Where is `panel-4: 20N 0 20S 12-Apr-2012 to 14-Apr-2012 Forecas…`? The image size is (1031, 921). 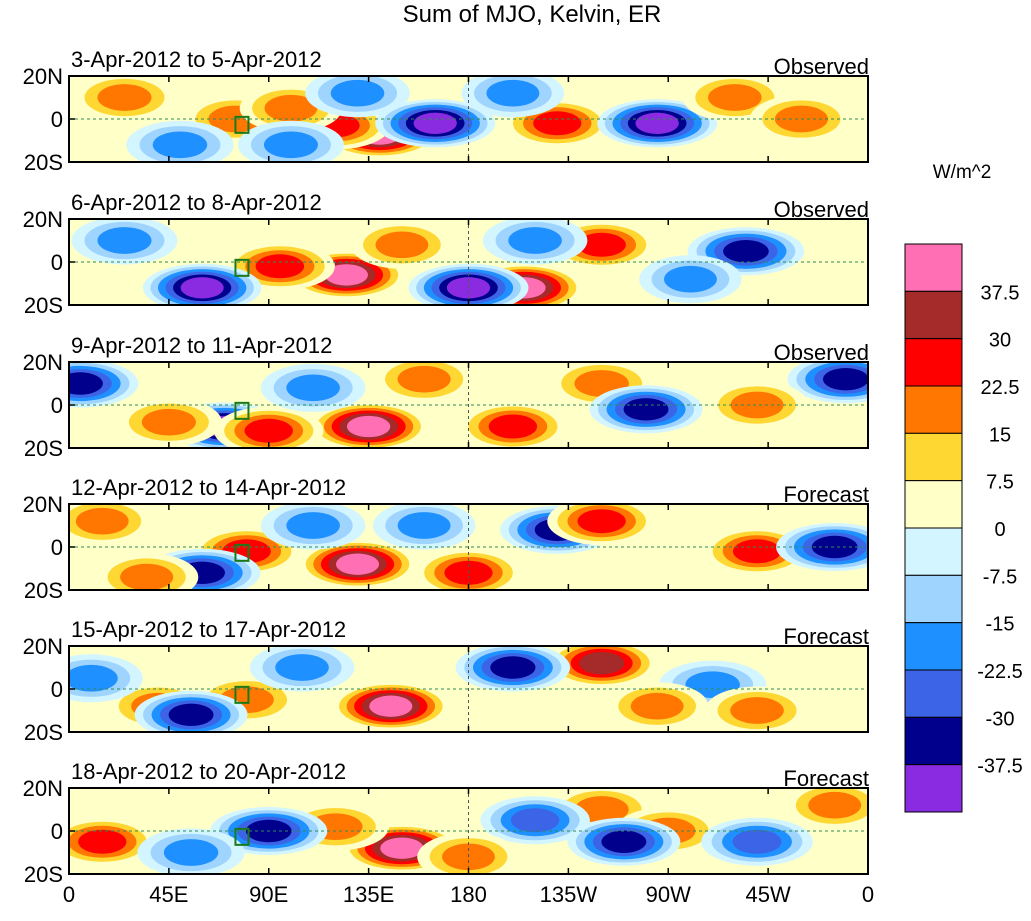
panel-4: 20N 0 20S 12-Apr-2012 to 14-Apr-2012 Forecas… is located at coordinates (446, 539).